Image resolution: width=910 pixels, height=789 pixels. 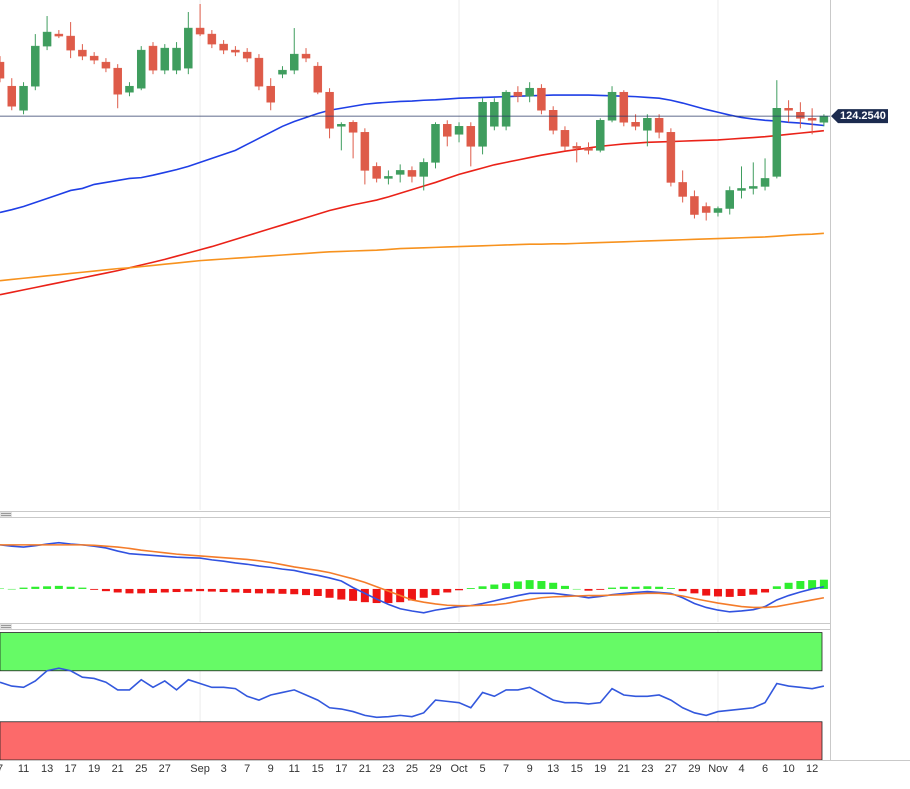 I want to click on x-tick-label: 9, so click(x=271, y=769).